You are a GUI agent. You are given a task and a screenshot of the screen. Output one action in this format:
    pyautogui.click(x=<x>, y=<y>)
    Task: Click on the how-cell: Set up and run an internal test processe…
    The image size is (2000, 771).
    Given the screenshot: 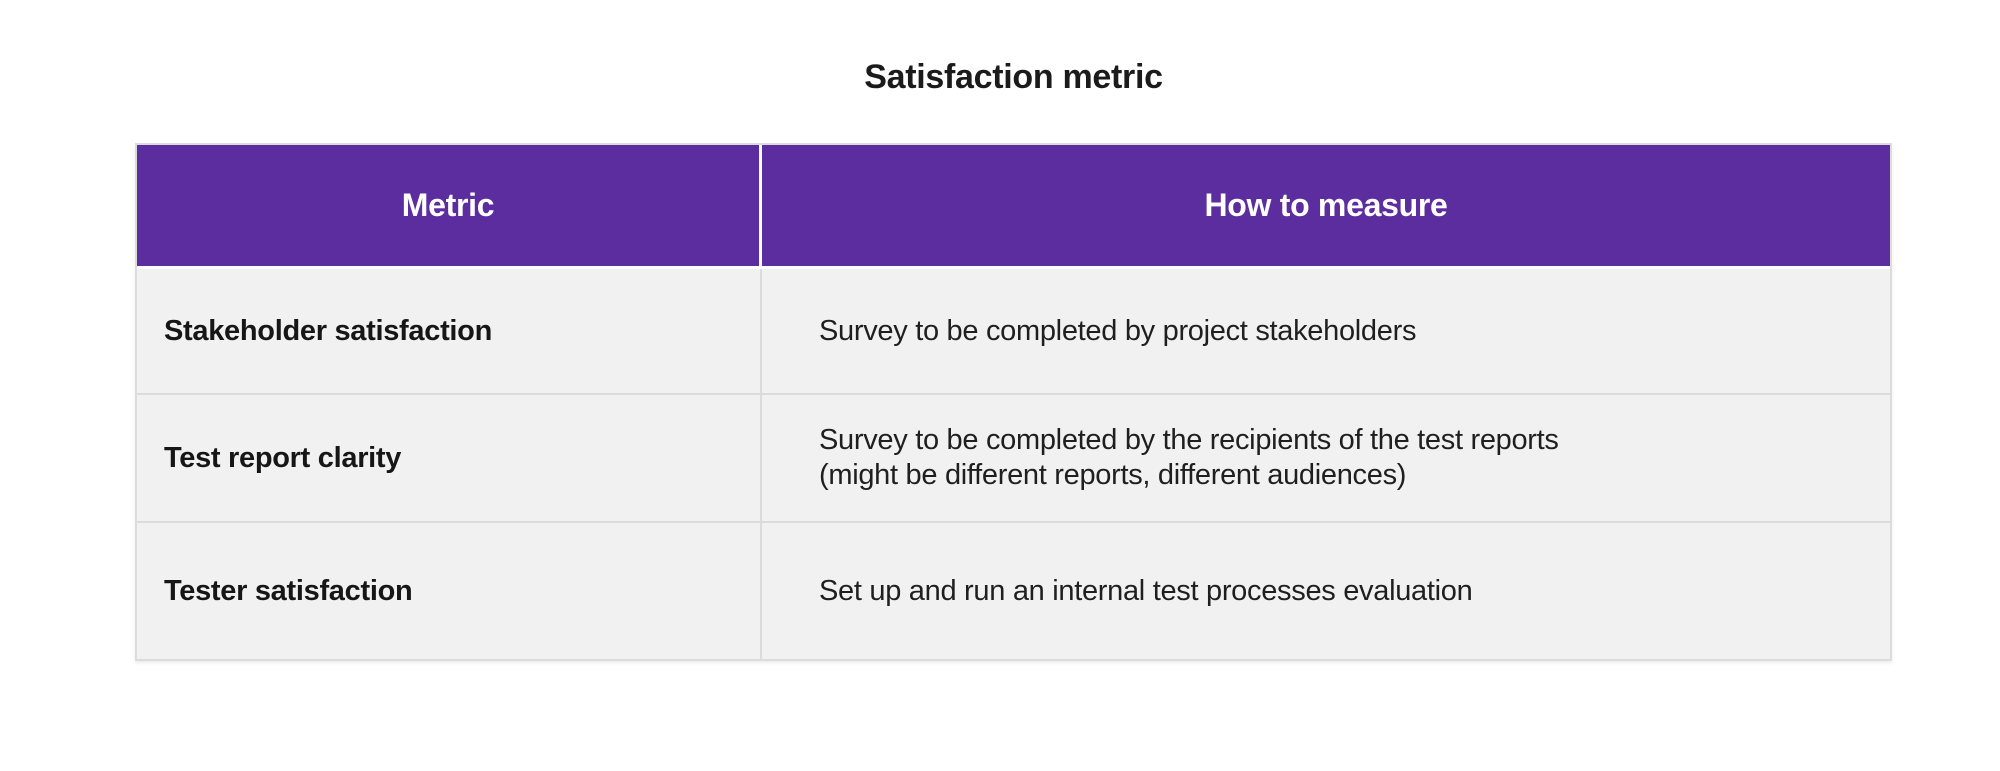 What is the action you would take?
    pyautogui.click(x=1326, y=591)
    